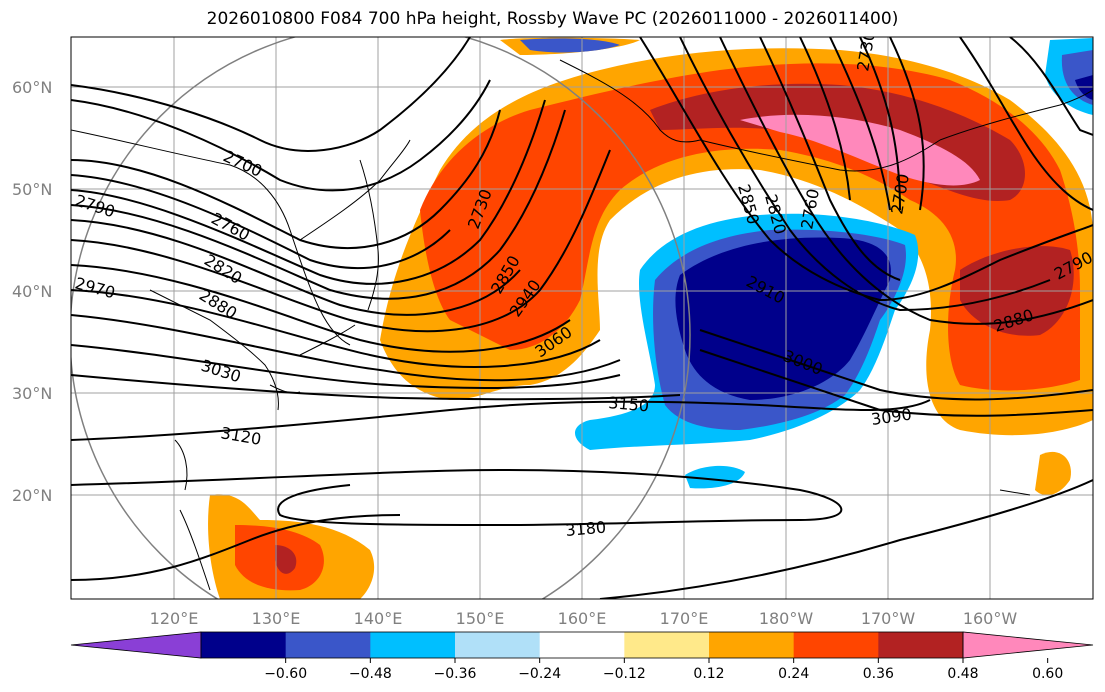 This screenshot has width=1105, height=692. Describe the element at coordinates (990, 618) in the screenshot. I see `lon-label: 160°W` at that location.